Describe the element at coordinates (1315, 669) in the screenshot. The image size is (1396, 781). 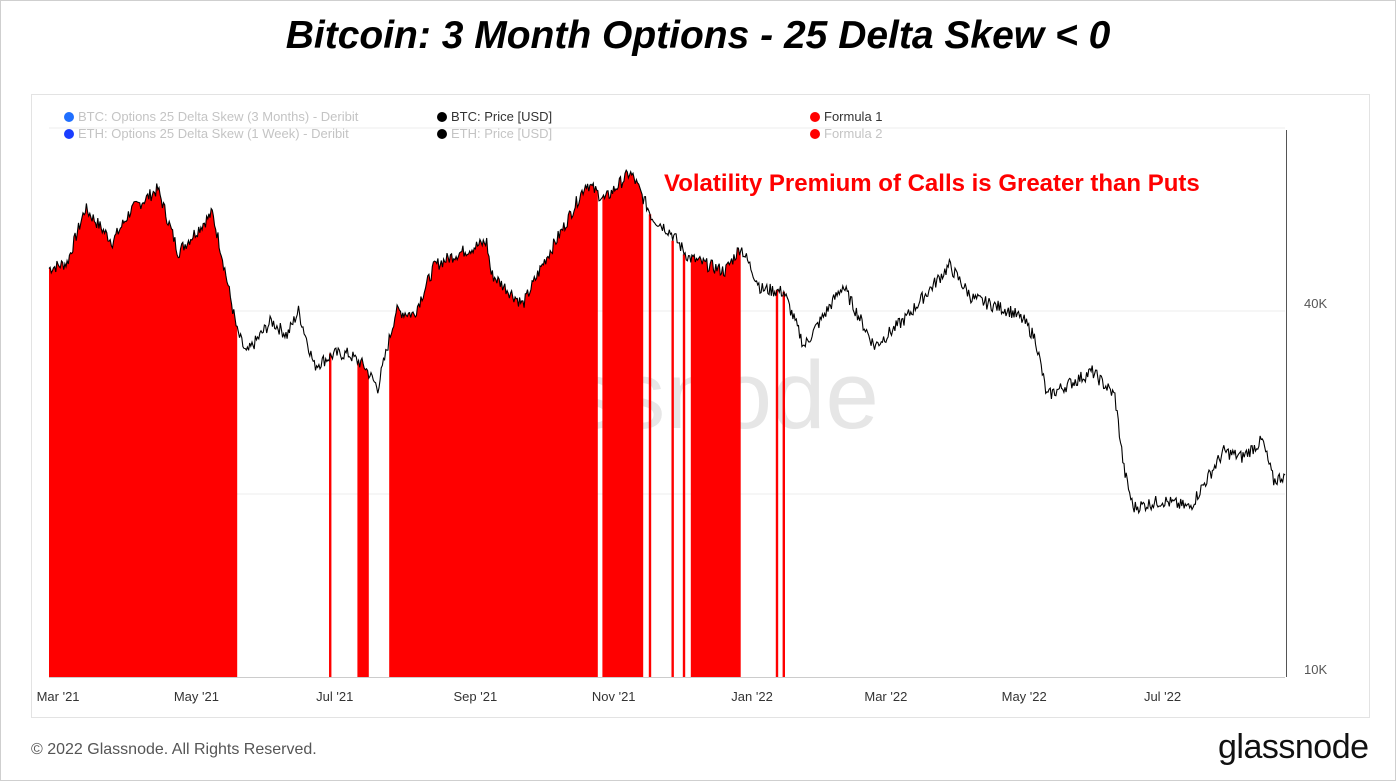
I see `y-tick-label: 10K` at that location.